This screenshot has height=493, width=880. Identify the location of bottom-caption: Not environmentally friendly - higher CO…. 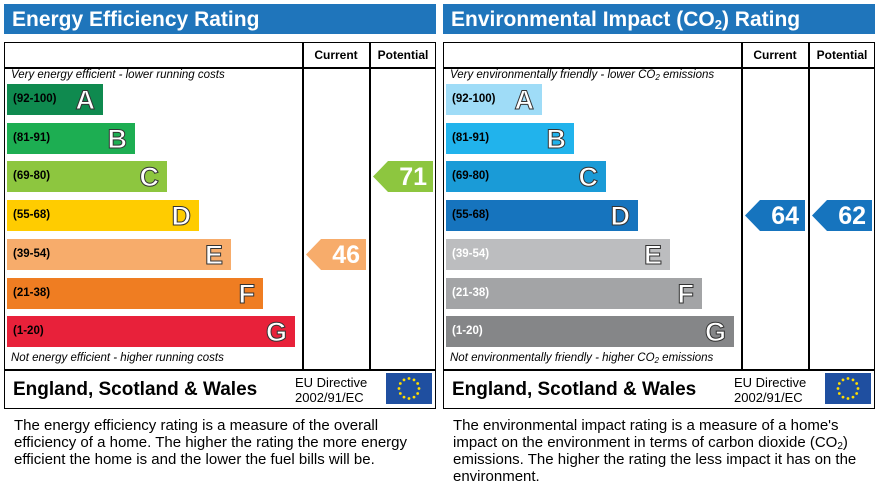
(582, 358).